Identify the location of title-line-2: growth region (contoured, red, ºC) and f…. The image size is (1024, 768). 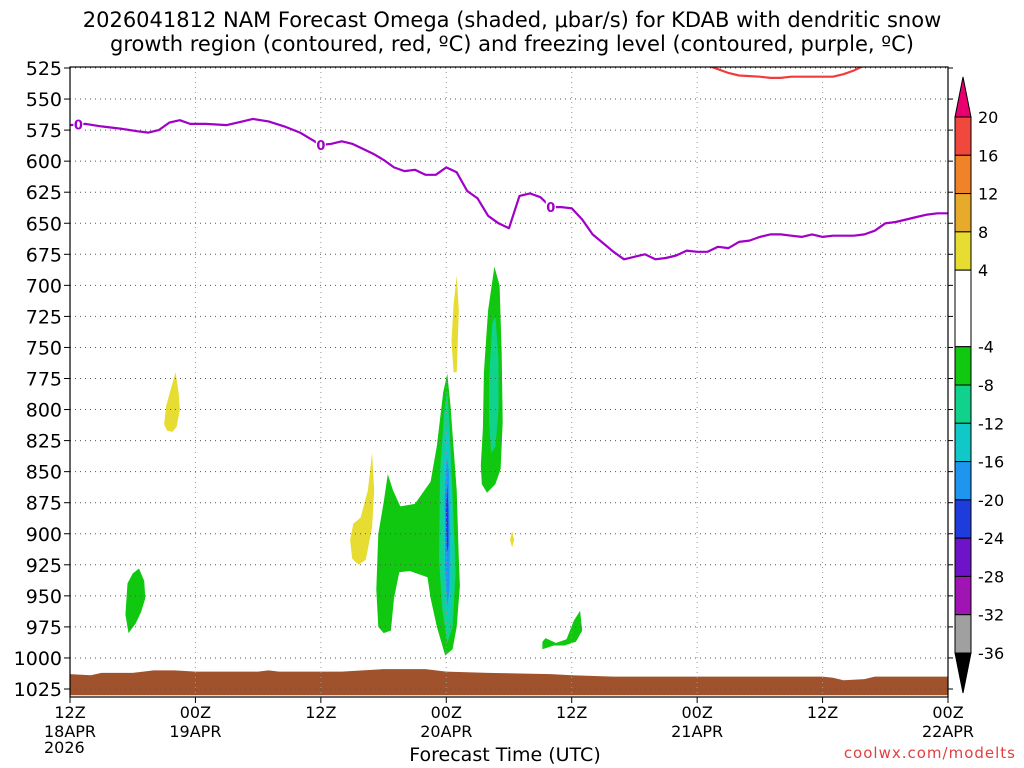
(512, 44).